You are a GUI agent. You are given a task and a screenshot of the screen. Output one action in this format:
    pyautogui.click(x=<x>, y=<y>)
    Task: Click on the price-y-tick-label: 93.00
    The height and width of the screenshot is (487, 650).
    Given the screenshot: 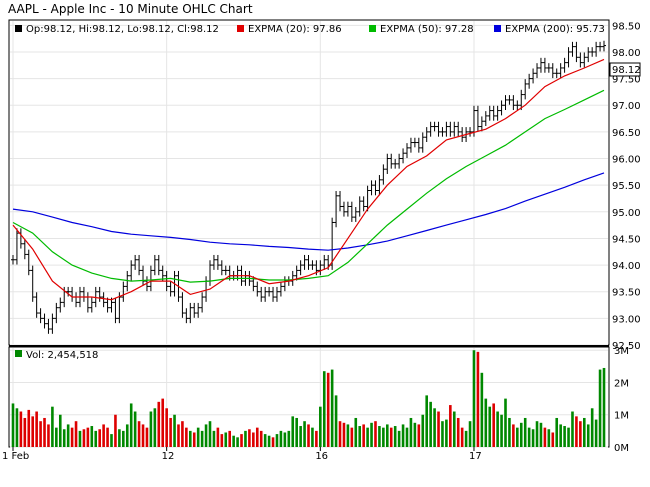 What is the action you would take?
    pyautogui.click(x=626, y=319)
    